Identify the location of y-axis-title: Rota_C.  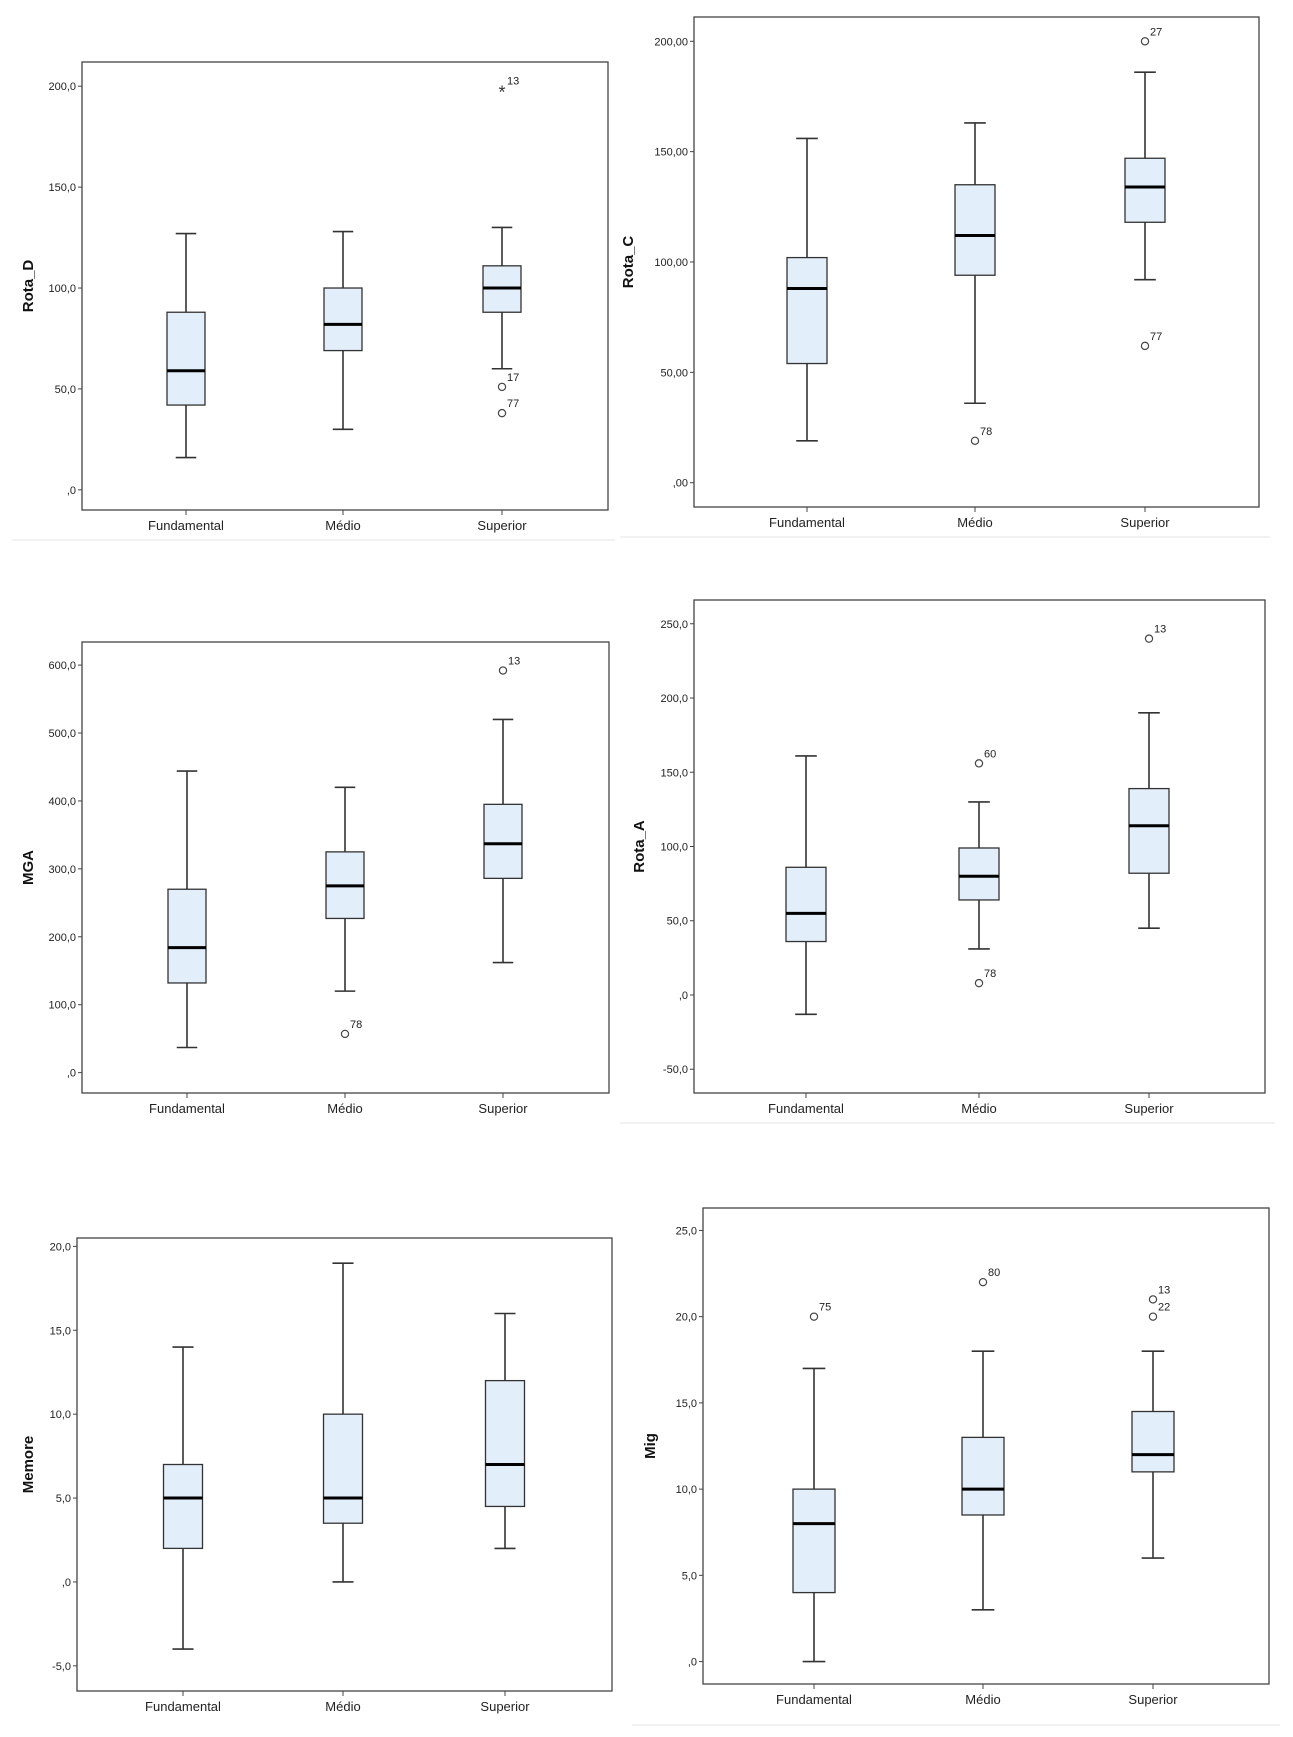
(628, 262).